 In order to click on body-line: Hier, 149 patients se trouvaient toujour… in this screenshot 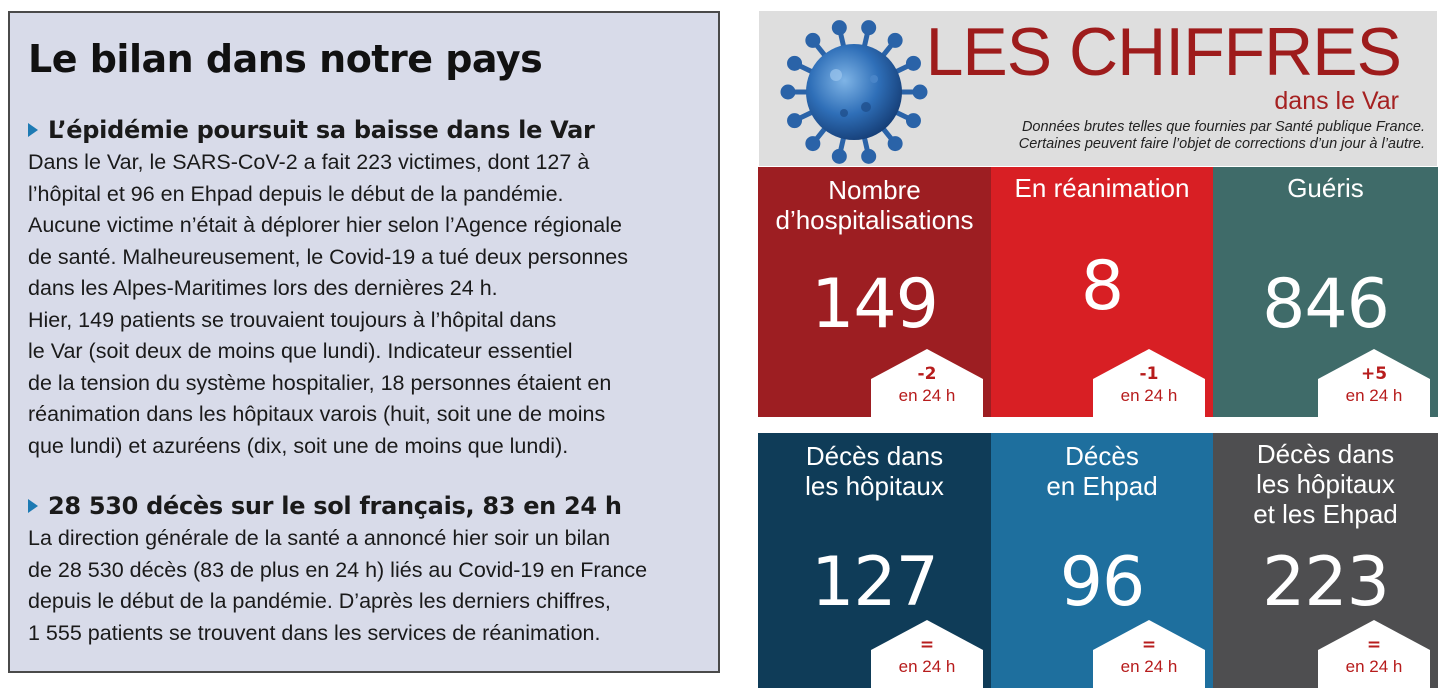, I will do `click(292, 319)`.